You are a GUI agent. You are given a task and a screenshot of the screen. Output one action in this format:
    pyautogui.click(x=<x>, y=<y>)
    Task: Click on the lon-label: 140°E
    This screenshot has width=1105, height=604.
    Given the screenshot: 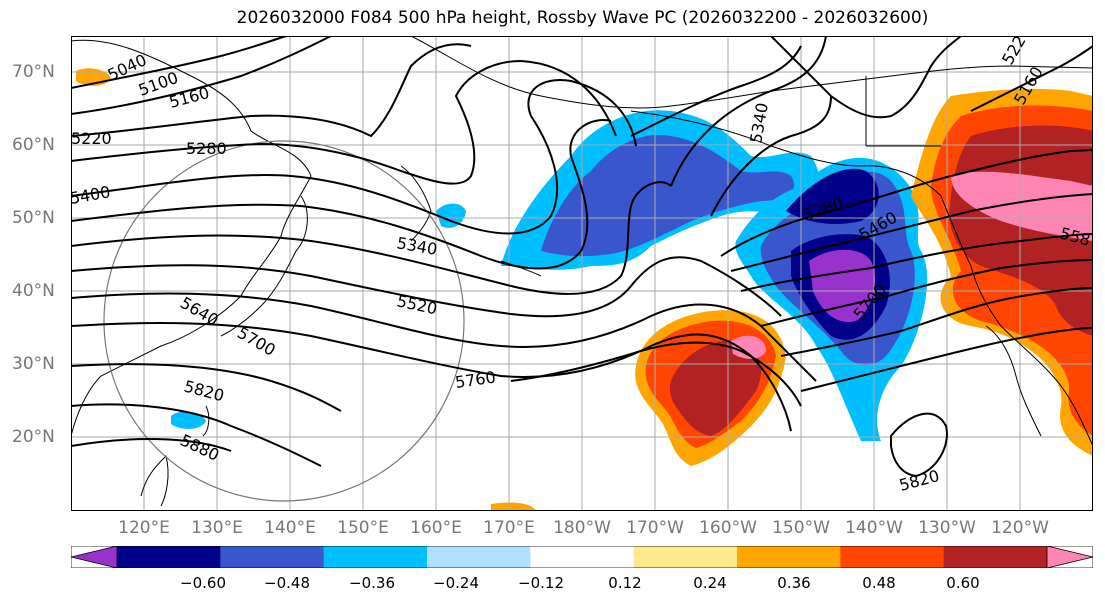 What is the action you would take?
    pyautogui.click(x=290, y=528)
    